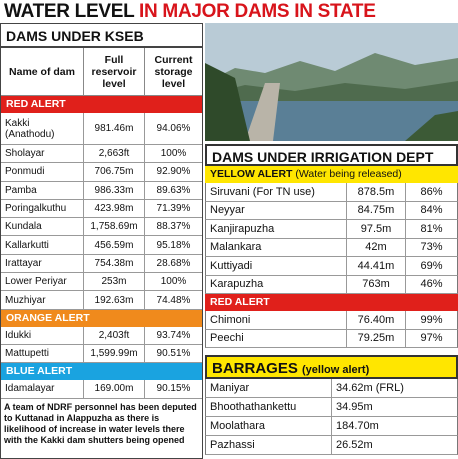 The height and width of the screenshot is (459, 458). What do you see at coordinates (101, 372) in the screenshot?
I see `alert-label: BLUE ALERT` at bounding box center [101, 372].